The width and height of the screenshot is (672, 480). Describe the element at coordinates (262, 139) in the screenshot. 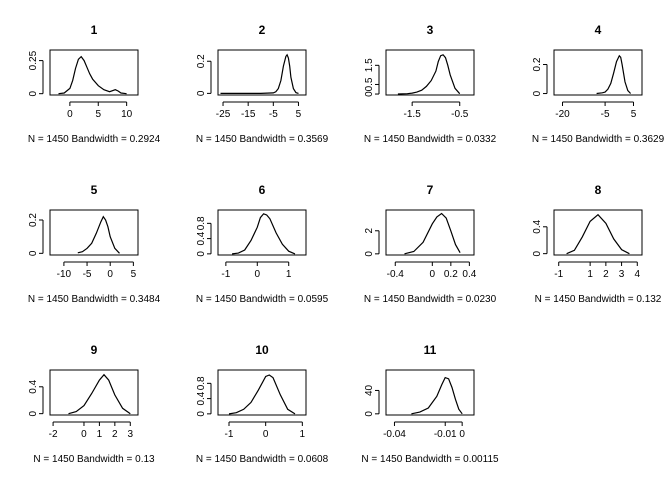

I see `panel-subtitle: N = 1450 Bandwidth = 0.3569` at that location.